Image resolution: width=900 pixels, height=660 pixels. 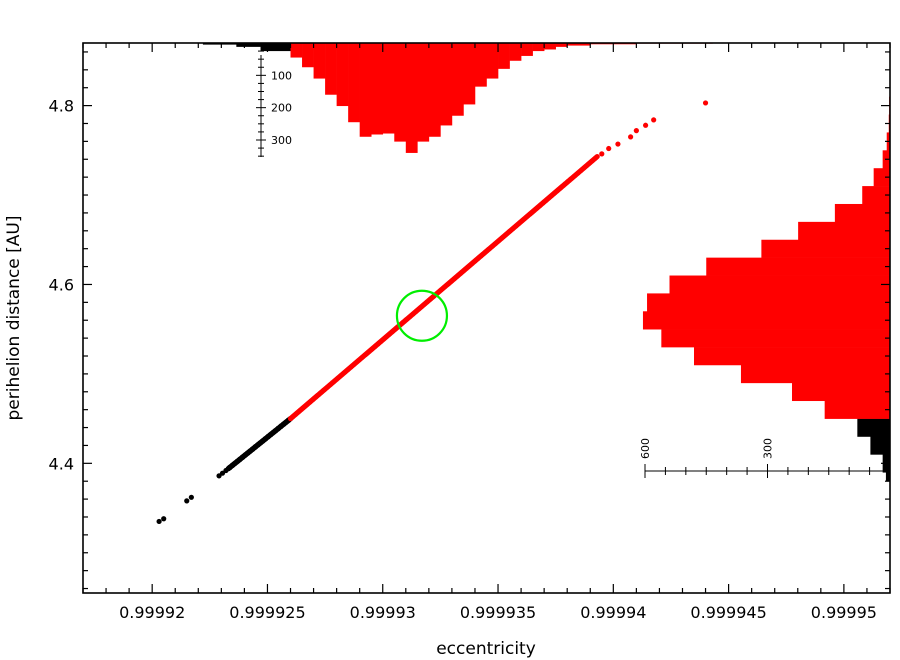 I want to click on x-axis-title: eccentricity, so click(x=486, y=649).